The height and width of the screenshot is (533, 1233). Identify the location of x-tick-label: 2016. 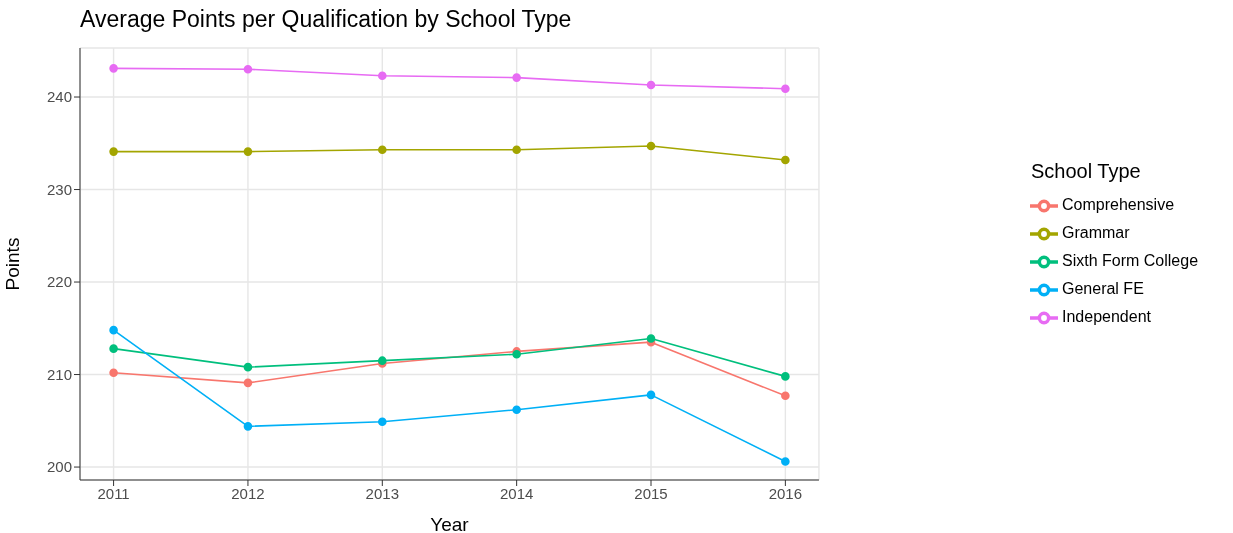
(785, 493).